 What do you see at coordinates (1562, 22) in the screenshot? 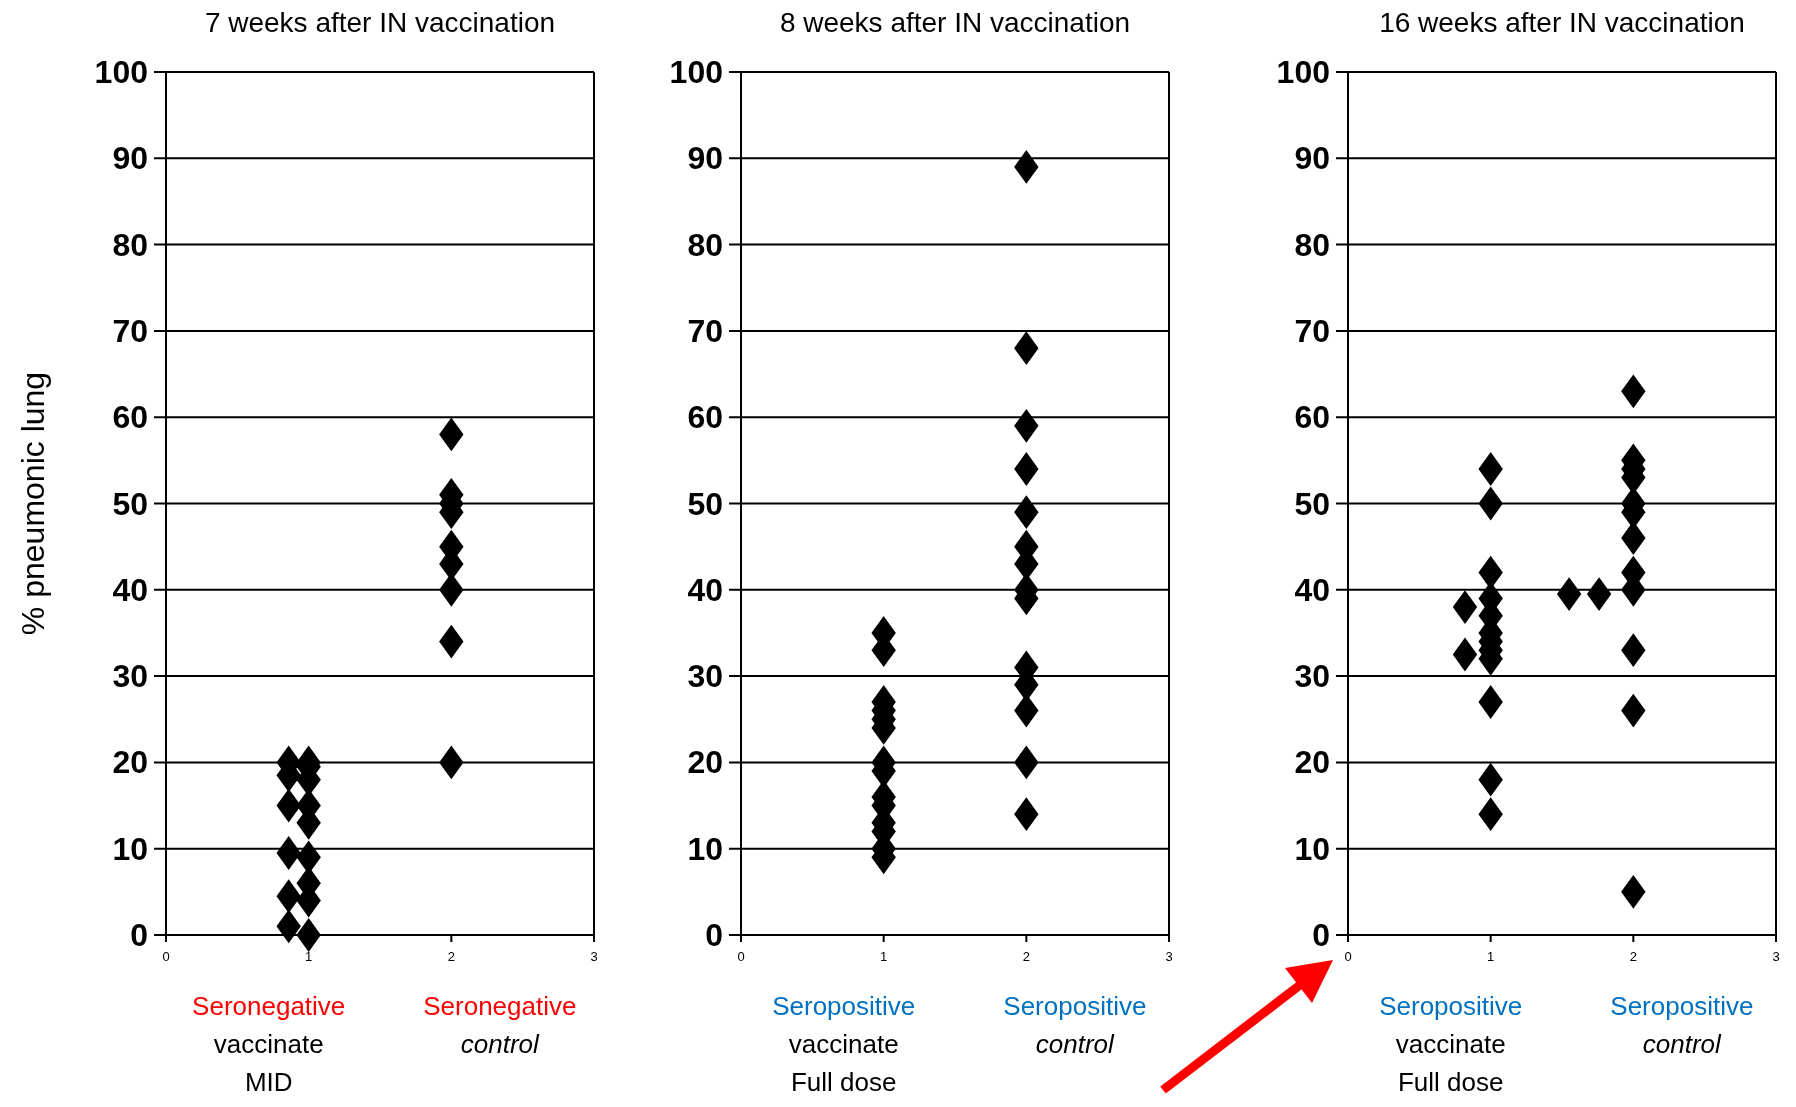
I see `chart-title: 16 weeks after IN vaccination` at bounding box center [1562, 22].